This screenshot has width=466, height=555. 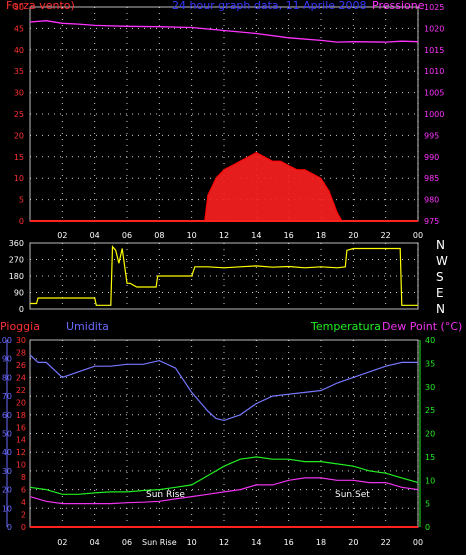 I want to click on temperature-y-tick: 30, so click(x=430, y=387).